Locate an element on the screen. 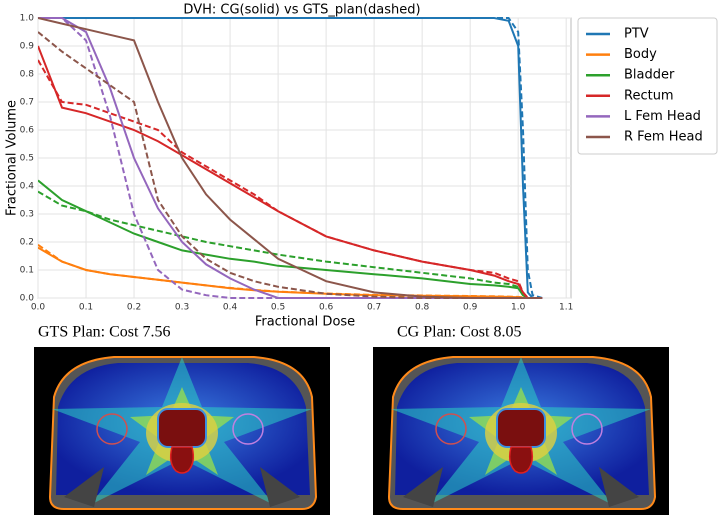  x-tick-label: 0.5 is located at coordinates (278, 308).